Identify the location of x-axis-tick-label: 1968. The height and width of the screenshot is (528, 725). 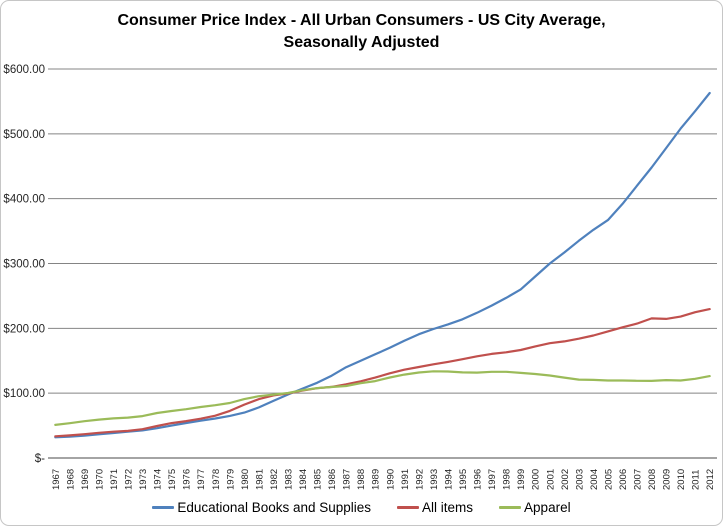
(70, 479).